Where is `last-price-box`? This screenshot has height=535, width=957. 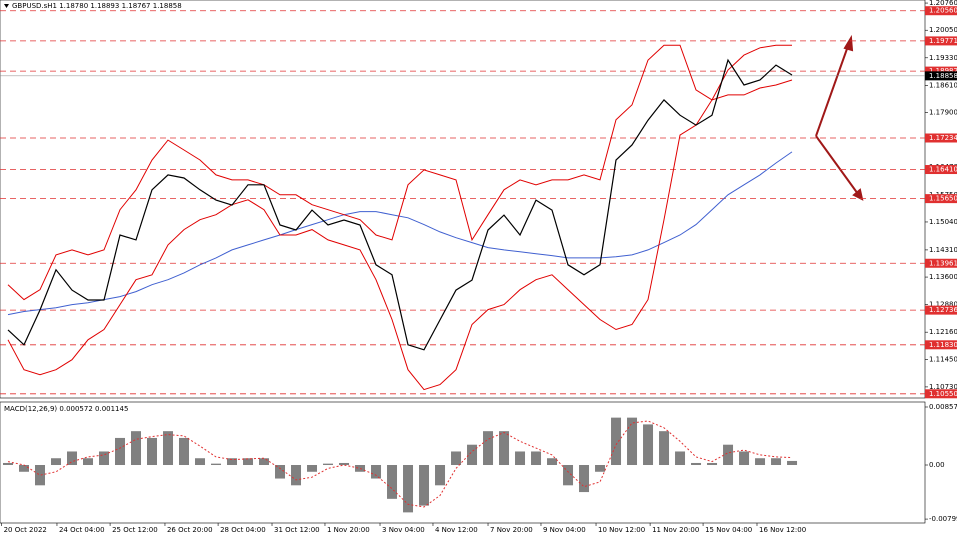
last-price-box is located at coordinates (941, 76).